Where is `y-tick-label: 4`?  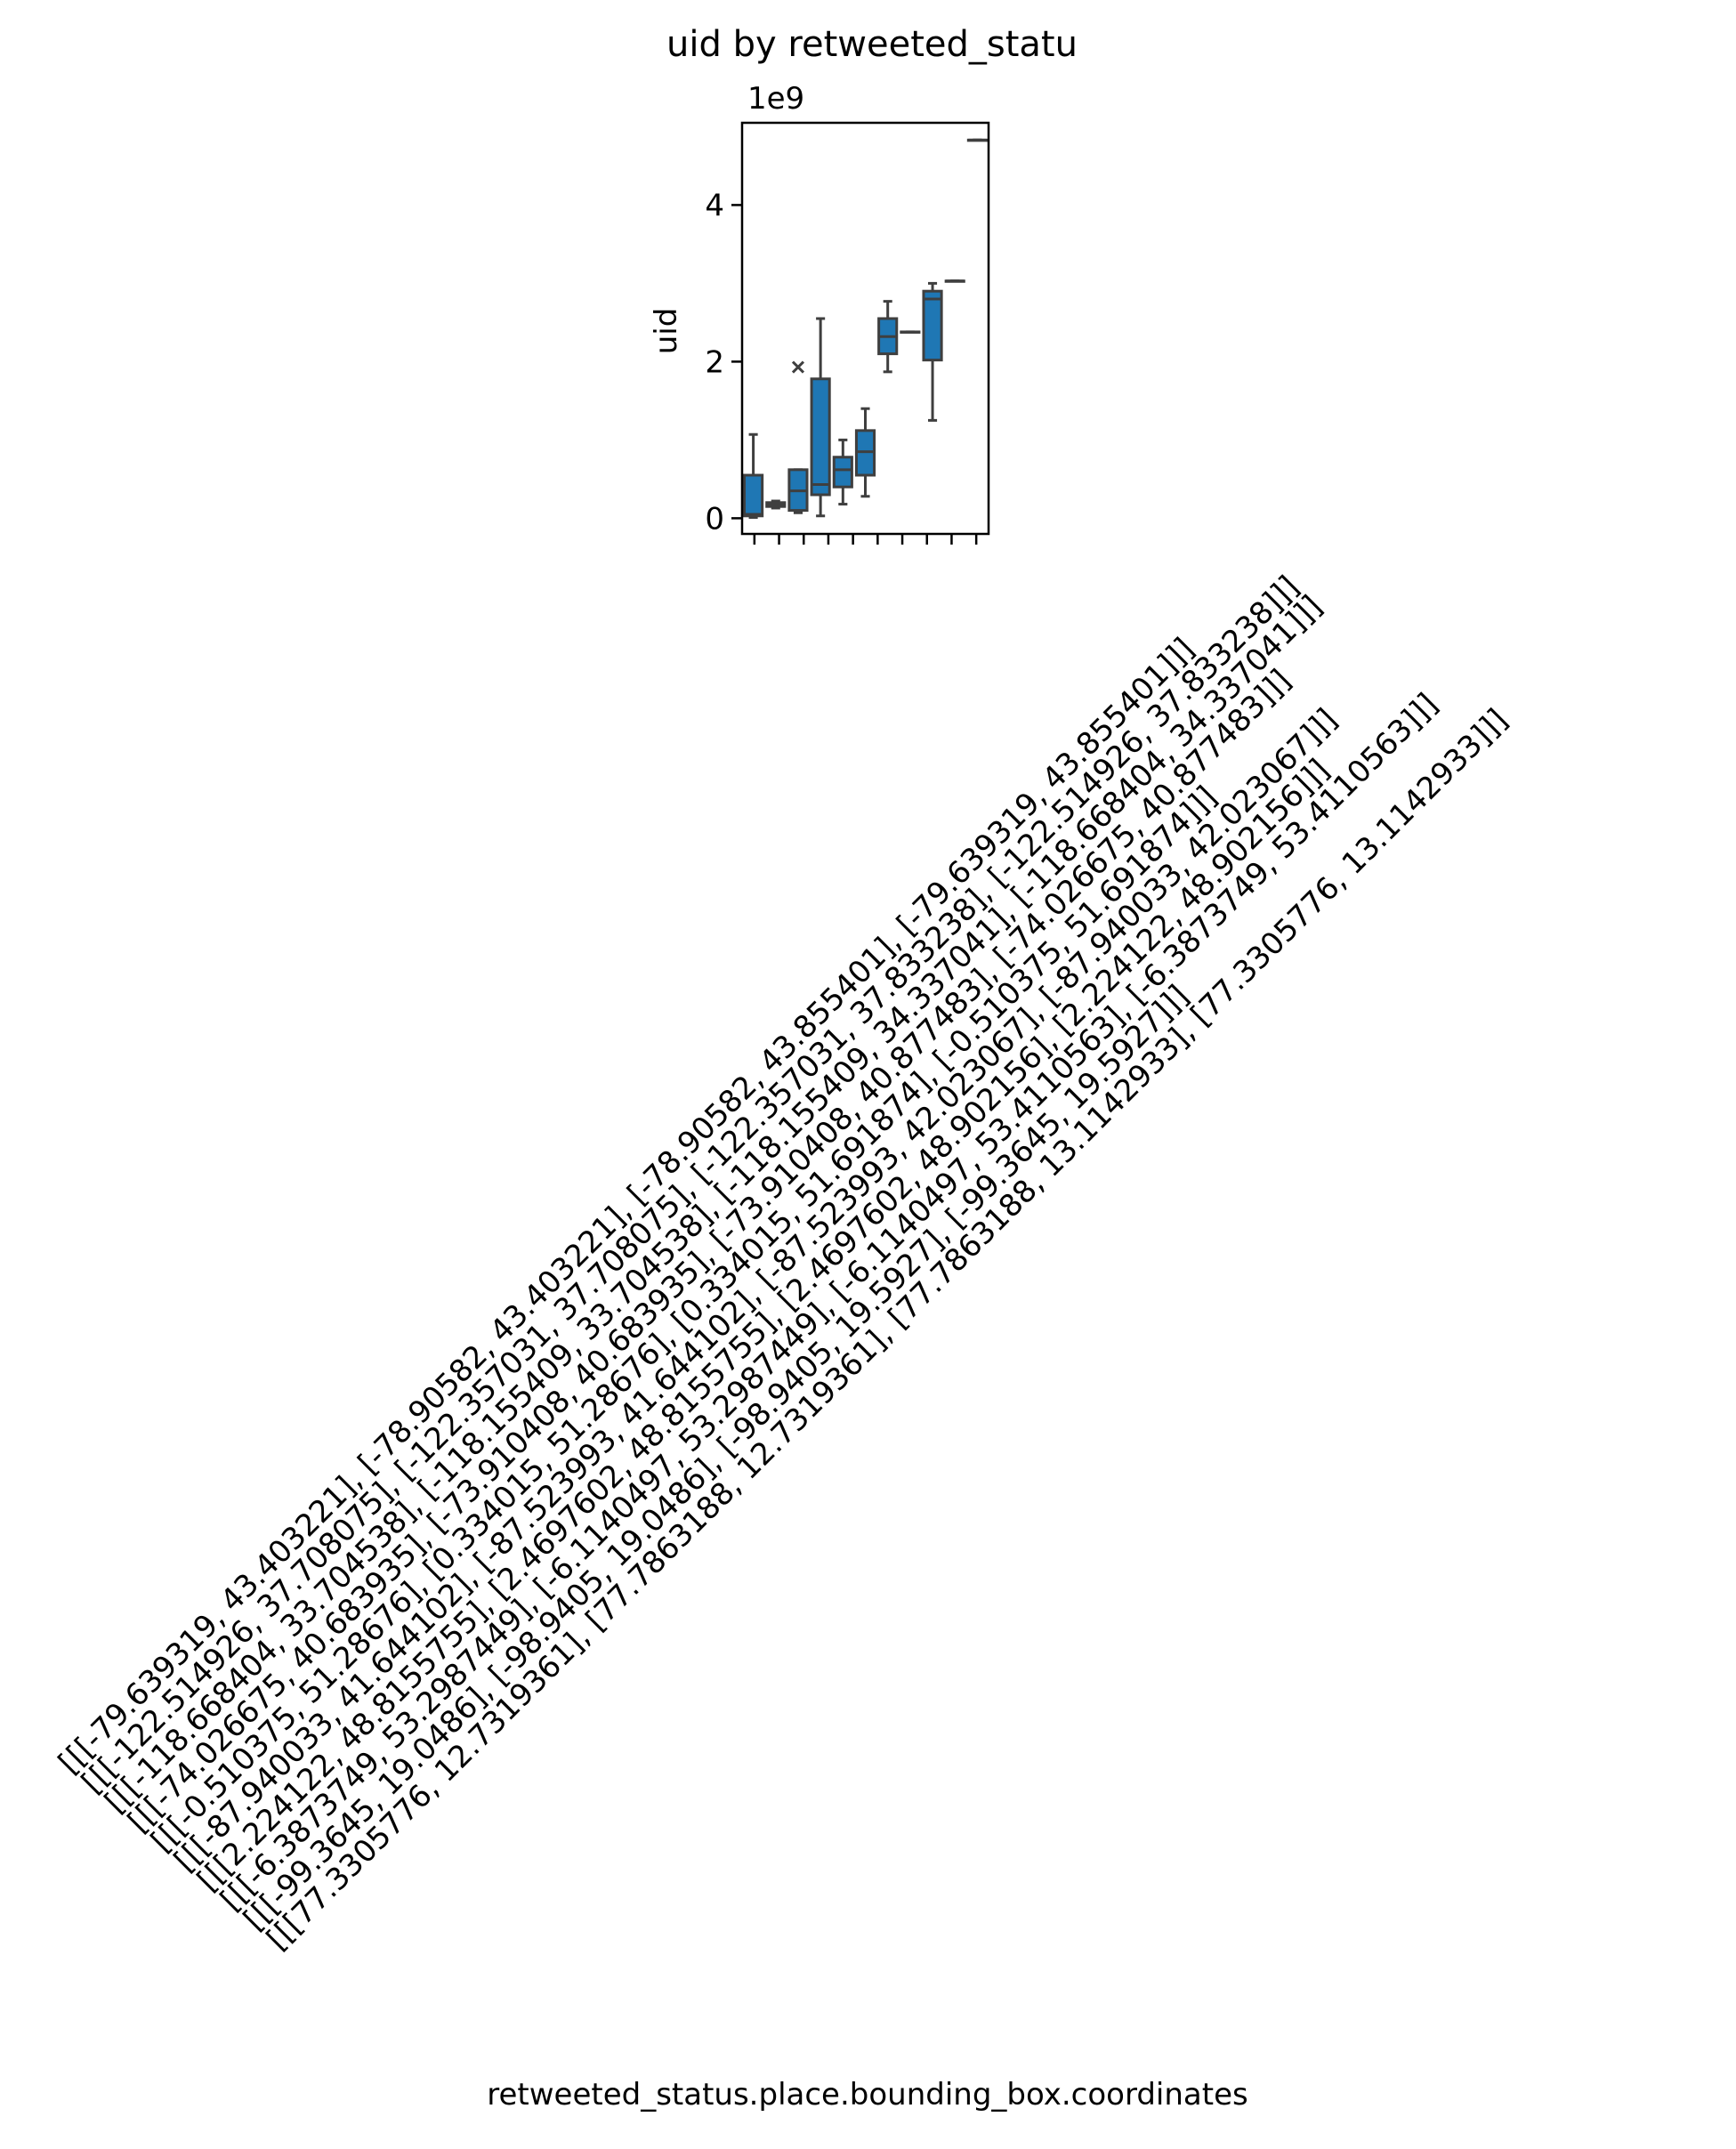
y-tick-label: 4 is located at coordinates (714, 206).